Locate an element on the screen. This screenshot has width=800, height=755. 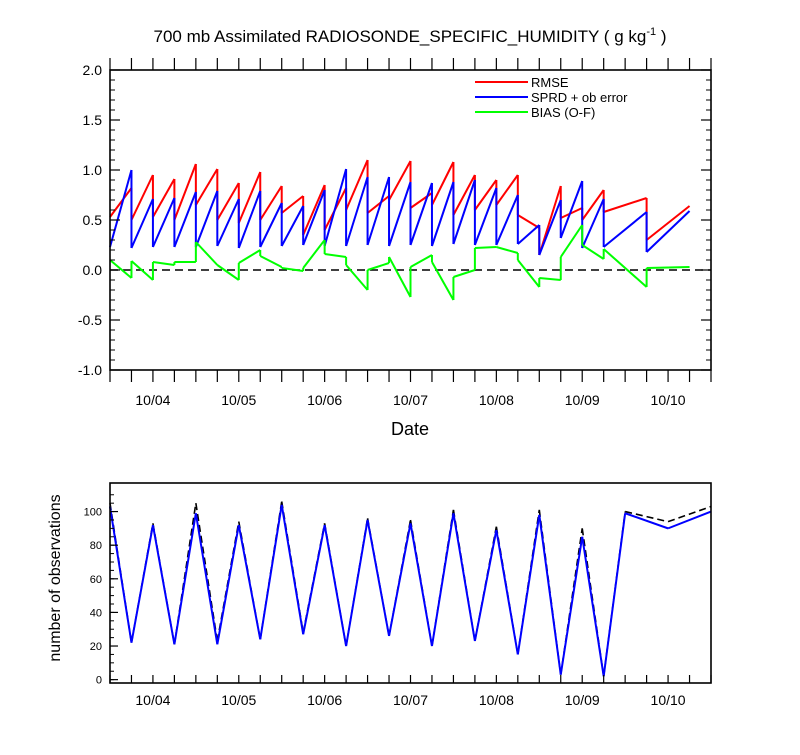
series-rmse is located at coordinates (400, 207).